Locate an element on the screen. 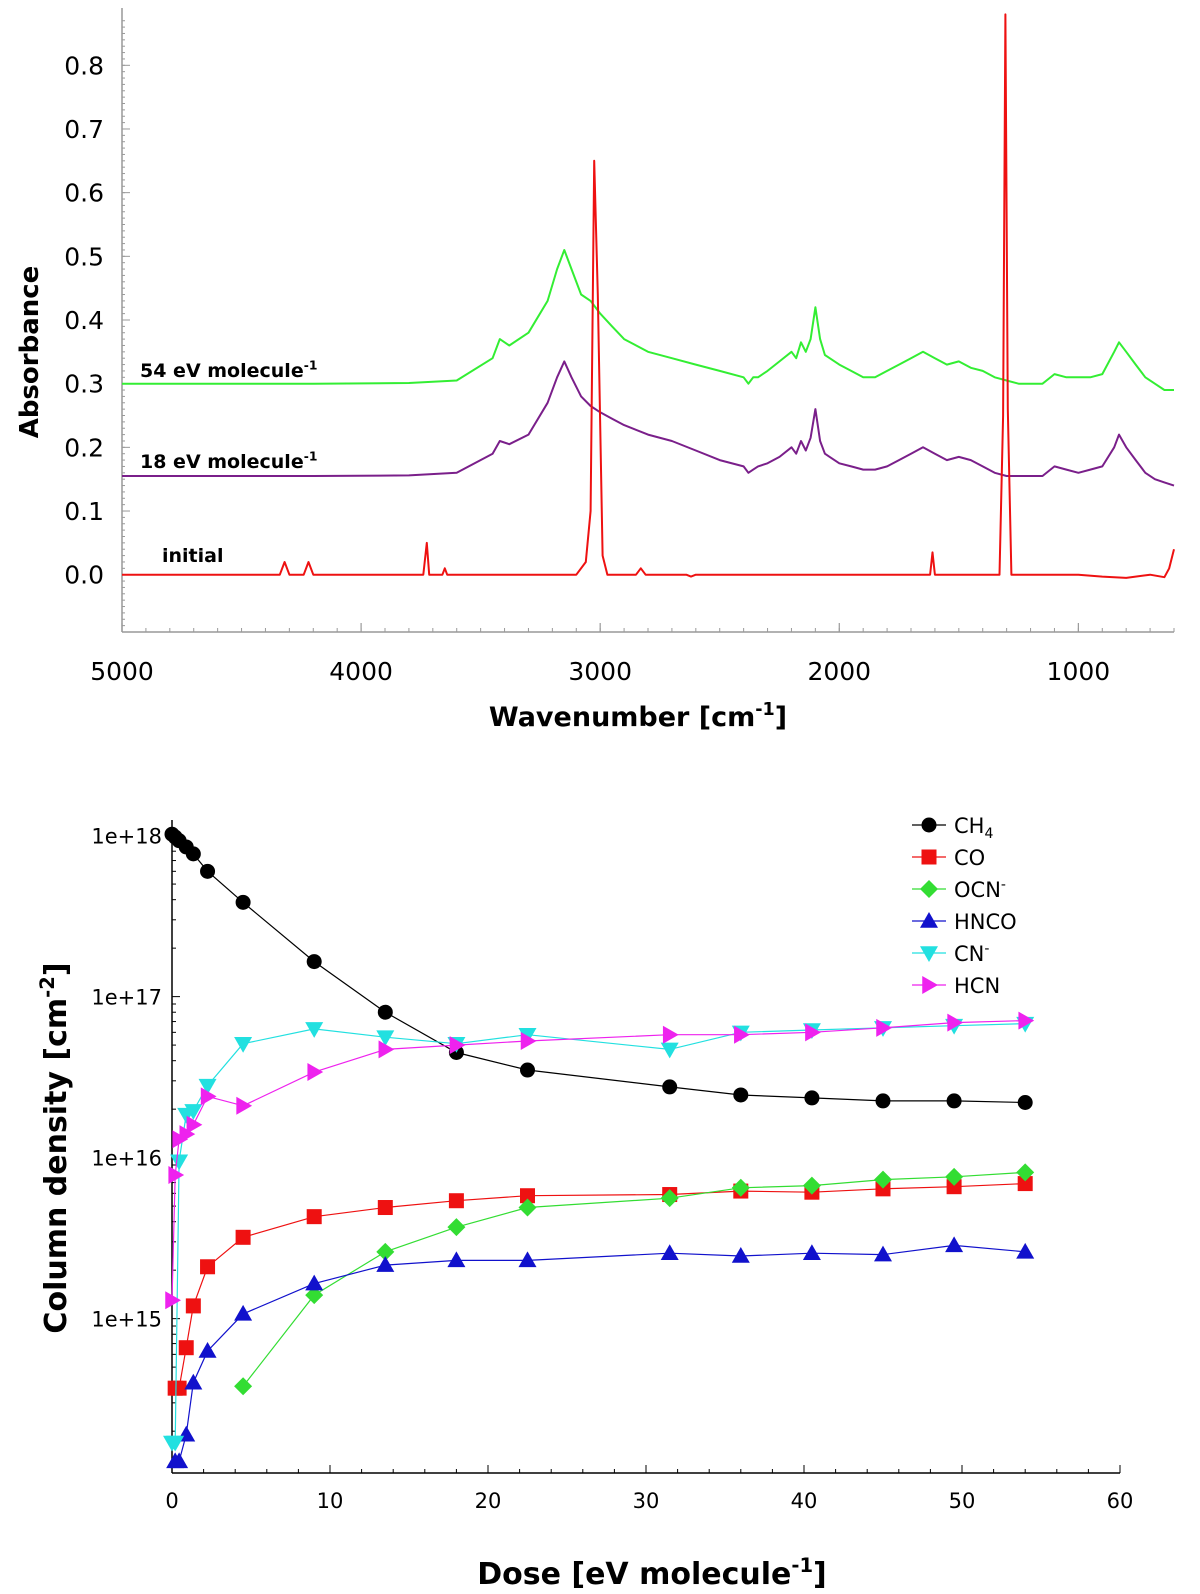  x-tick-label: 0 is located at coordinates (171, 1501).